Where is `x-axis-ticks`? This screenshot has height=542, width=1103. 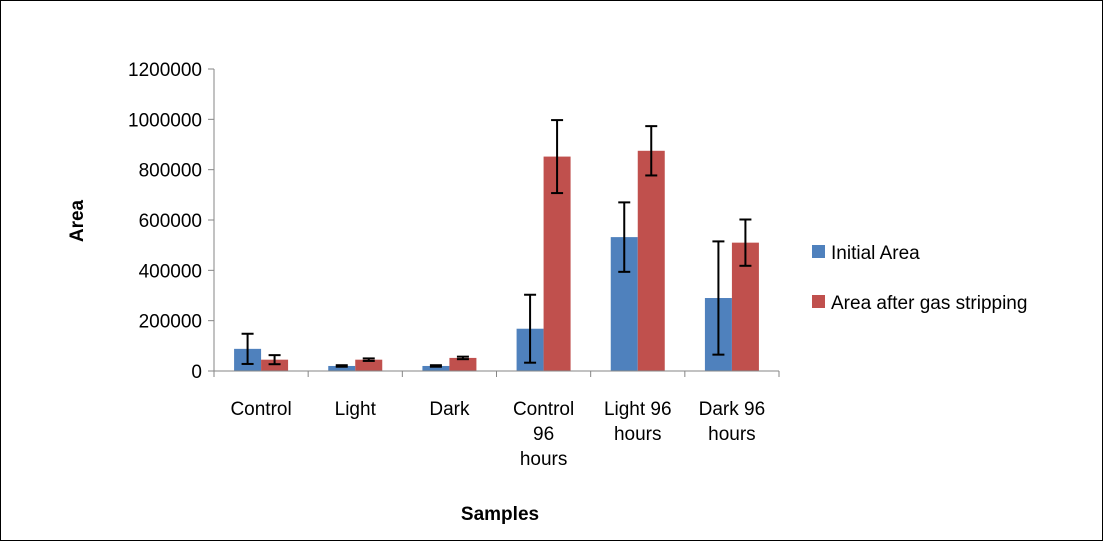
x-axis-ticks is located at coordinates (496, 374).